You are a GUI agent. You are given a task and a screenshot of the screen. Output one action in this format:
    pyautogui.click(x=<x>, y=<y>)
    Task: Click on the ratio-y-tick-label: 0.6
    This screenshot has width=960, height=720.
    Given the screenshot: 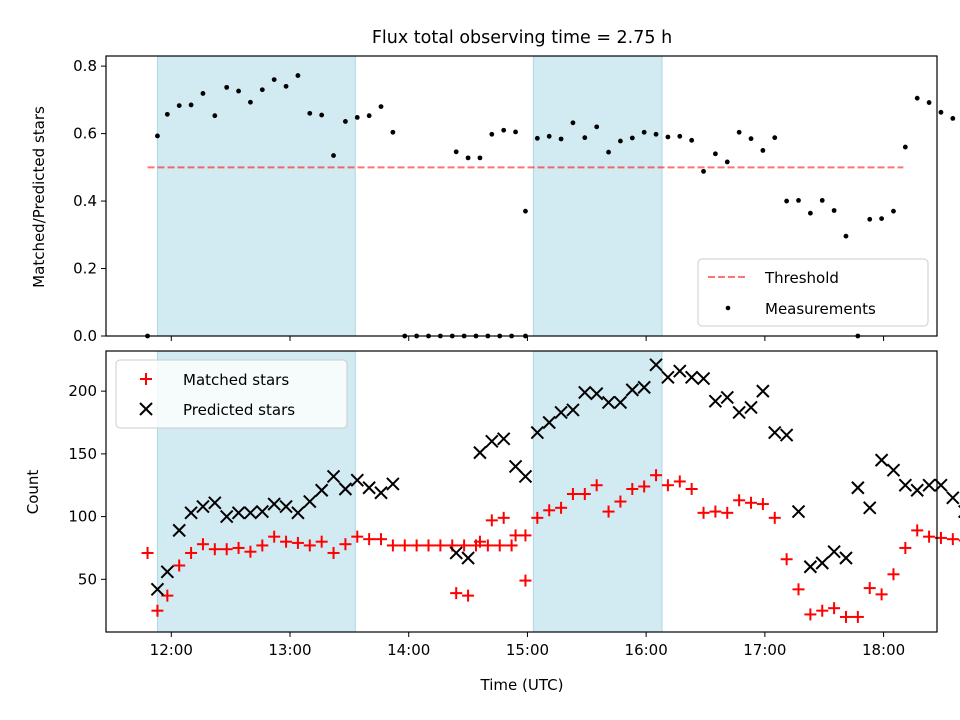 What is the action you would take?
    pyautogui.click(x=85, y=134)
    